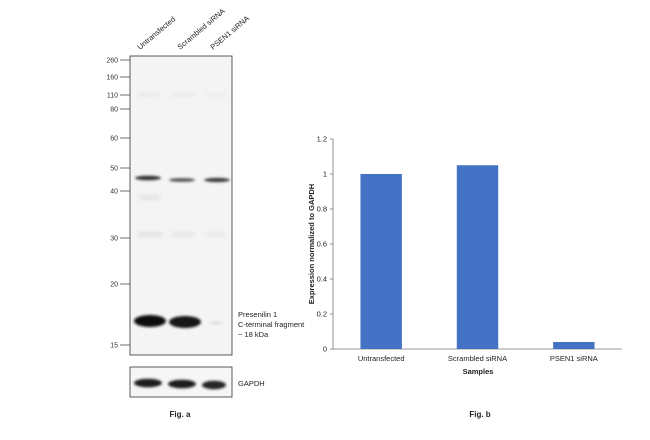  What do you see at coordinates (114, 169) in the screenshot?
I see `mw-marker-label: 50` at bounding box center [114, 169].